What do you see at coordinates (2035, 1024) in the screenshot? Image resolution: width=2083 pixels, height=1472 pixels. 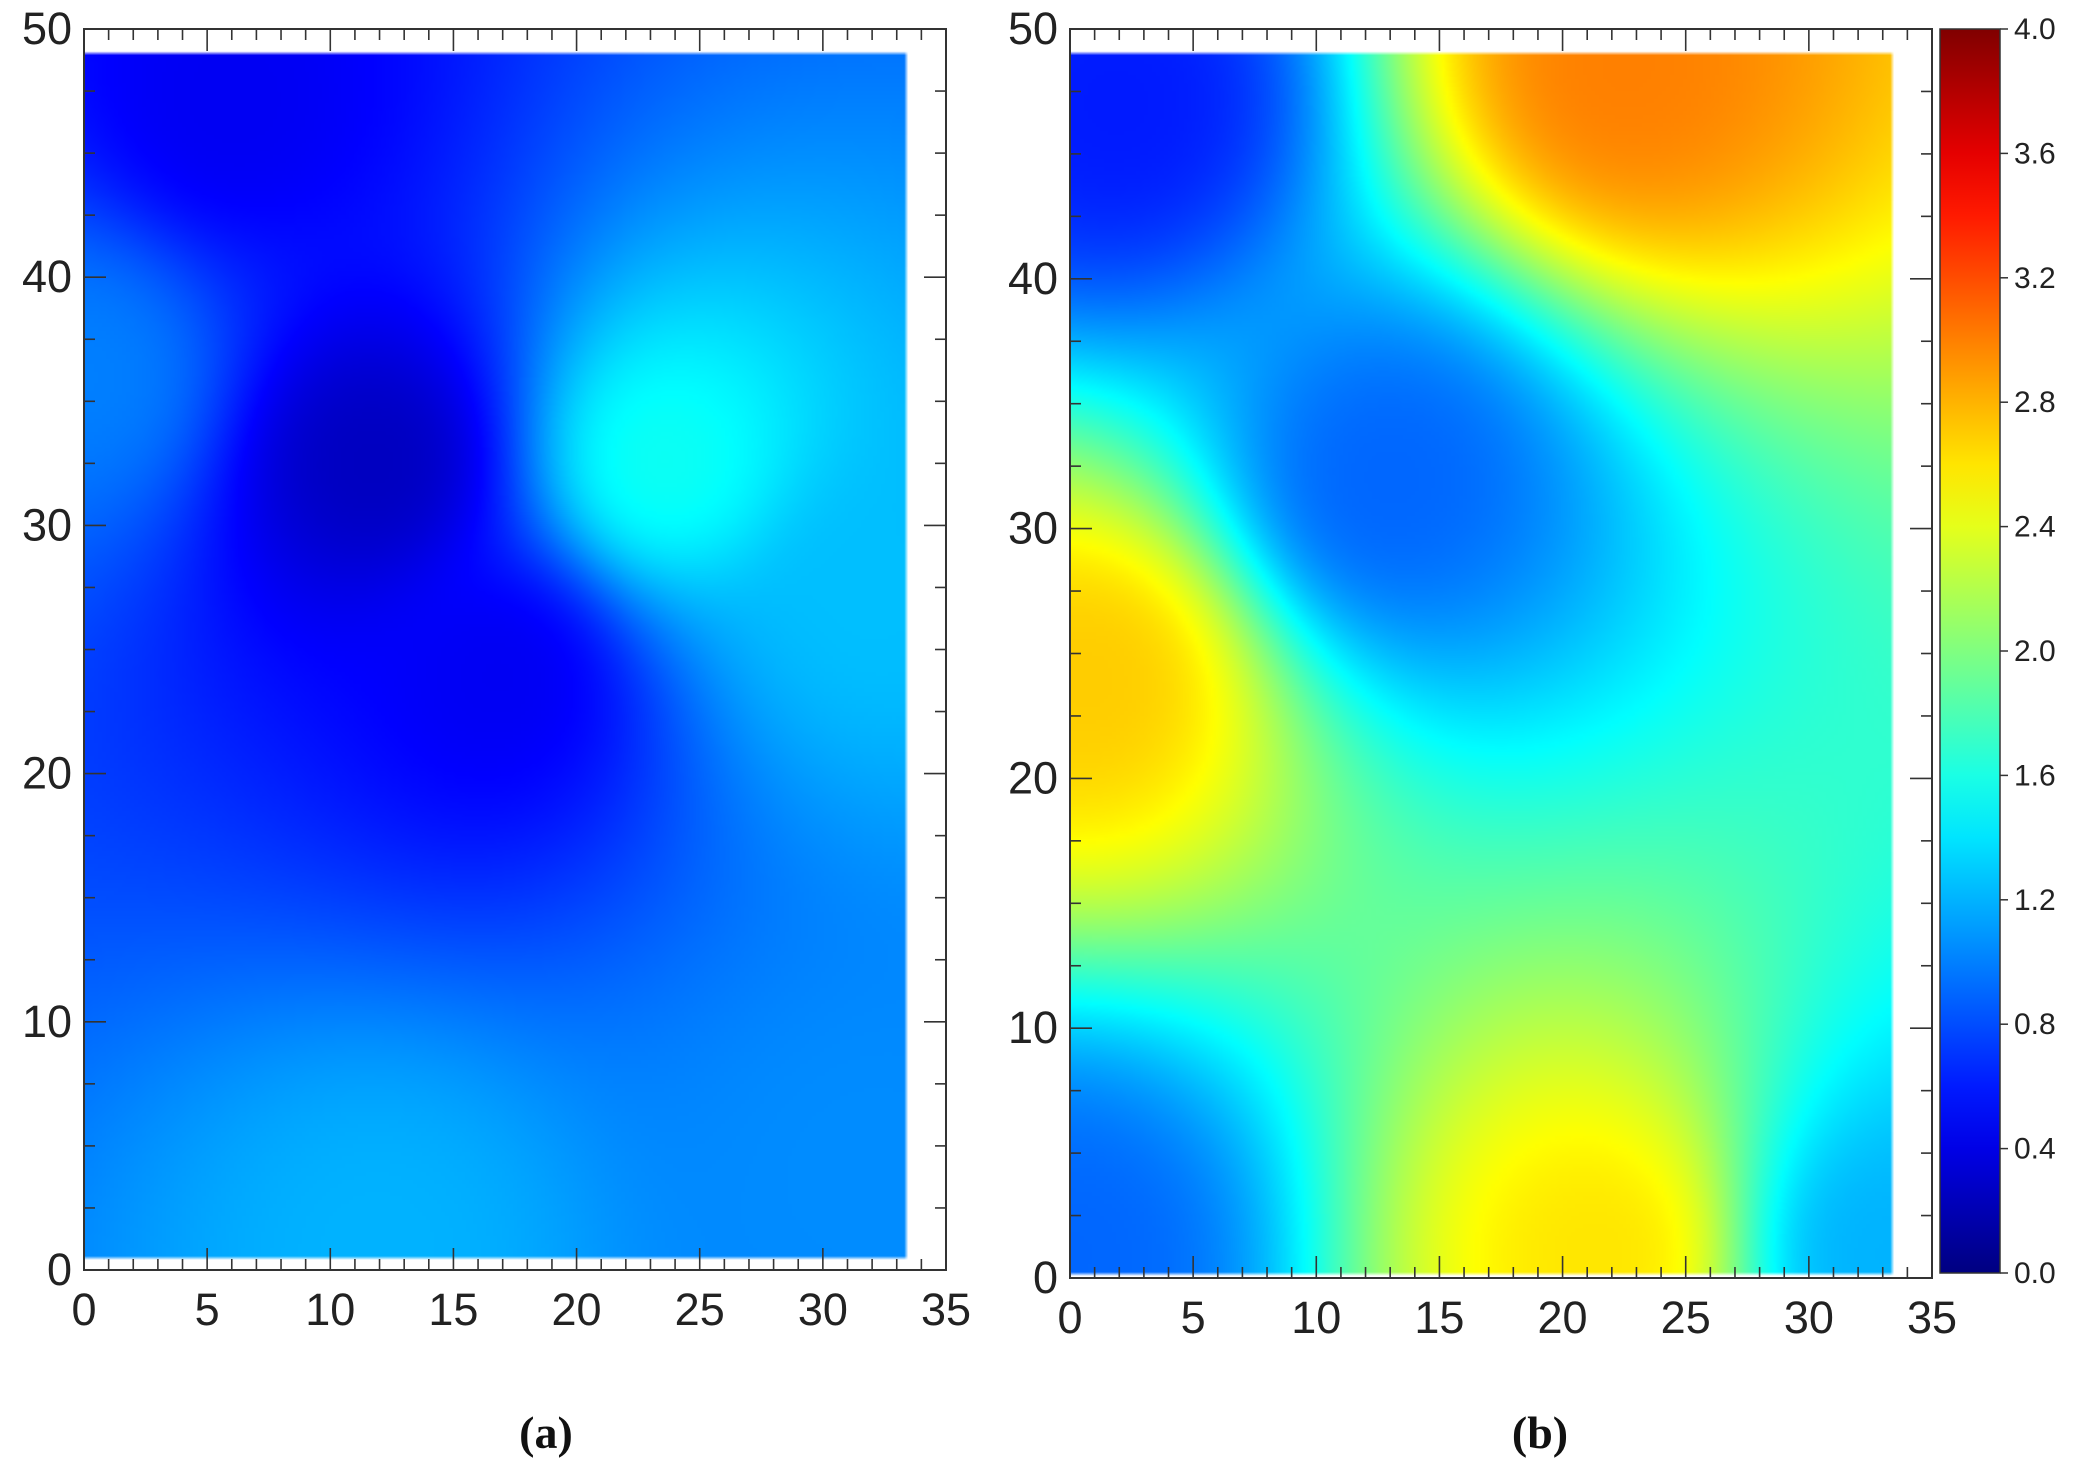 I see `colorbar-tick-label: 0.8` at bounding box center [2035, 1024].